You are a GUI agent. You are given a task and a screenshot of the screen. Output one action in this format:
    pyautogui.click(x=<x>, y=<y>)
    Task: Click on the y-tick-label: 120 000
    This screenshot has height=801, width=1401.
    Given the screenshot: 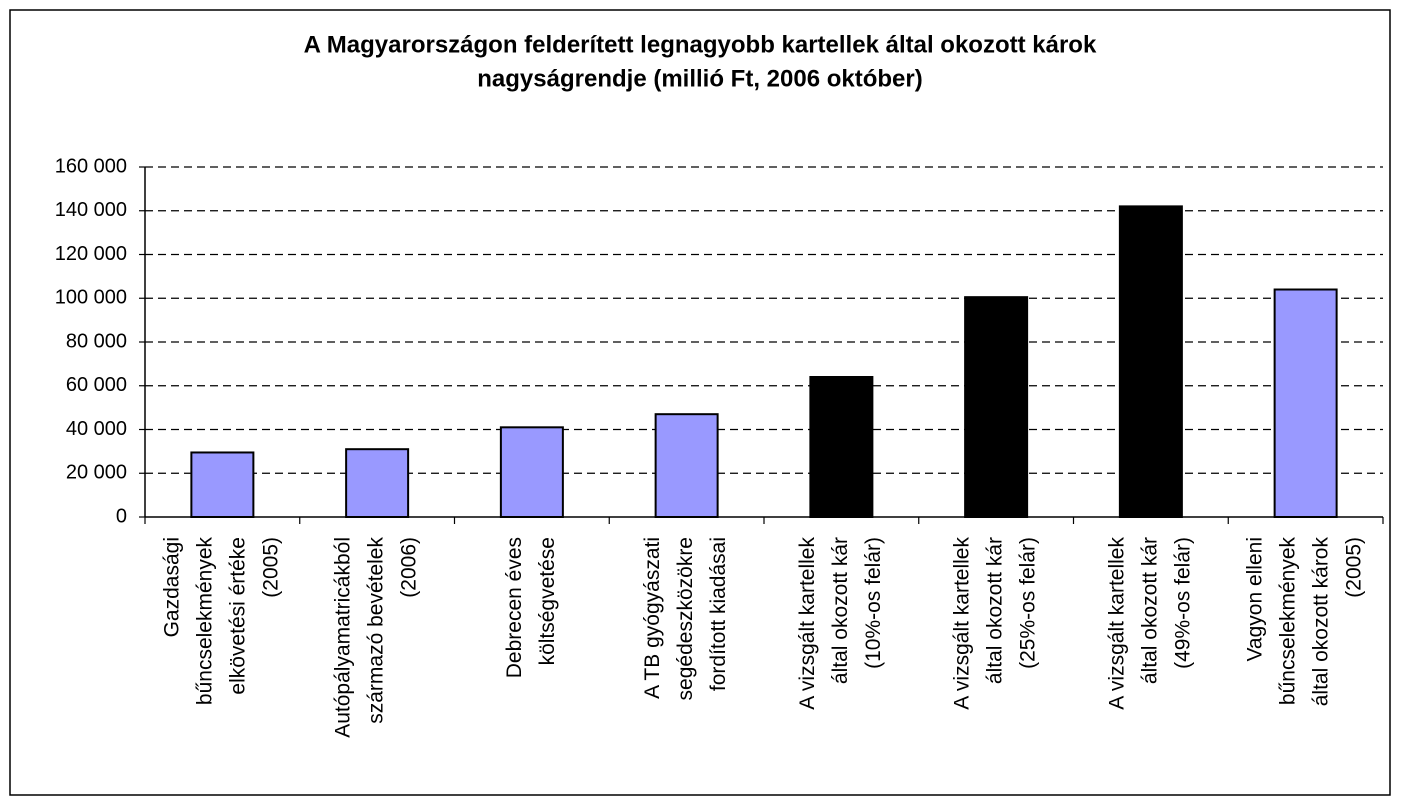 What is the action you would take?
    pyautogui.click(x=91, y=254)
    